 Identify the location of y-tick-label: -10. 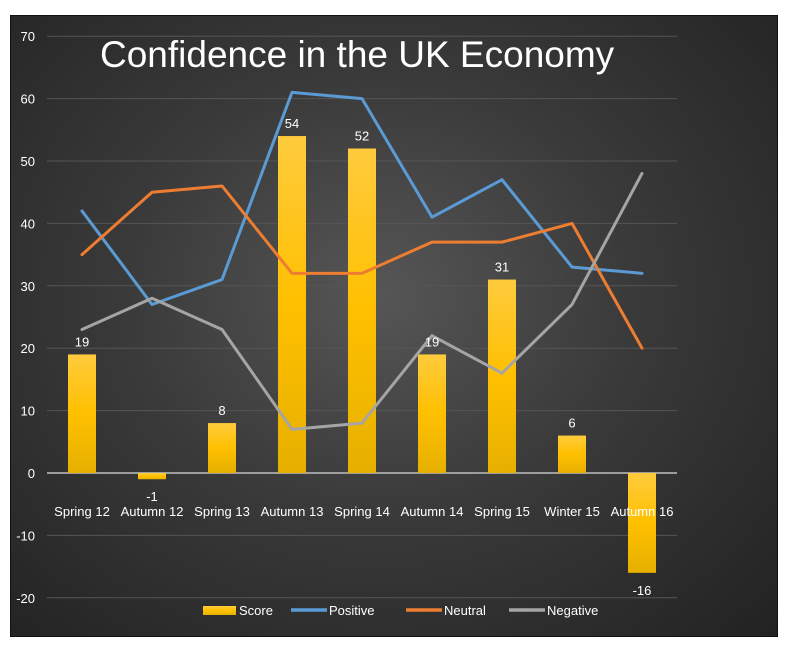
(25, 535).